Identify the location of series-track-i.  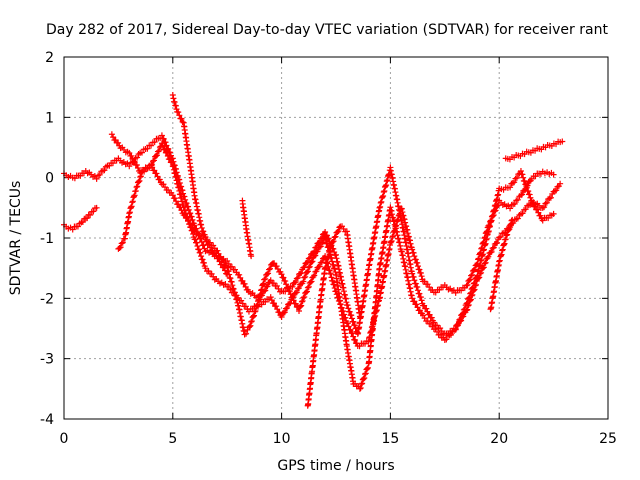
(534, 150).